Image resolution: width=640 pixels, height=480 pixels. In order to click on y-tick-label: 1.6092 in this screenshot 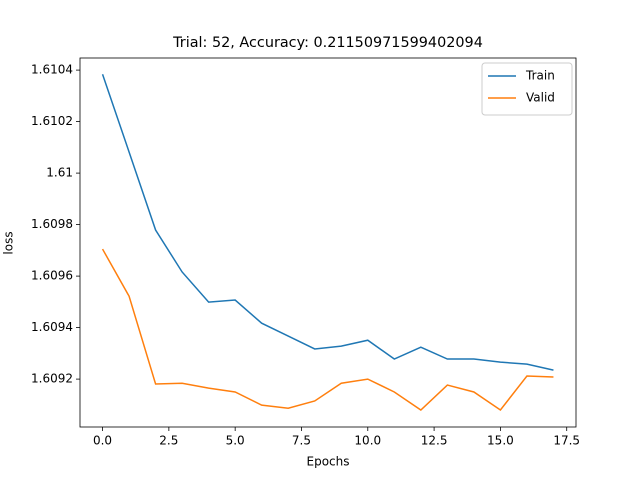, I will do `click(52, 379)`.